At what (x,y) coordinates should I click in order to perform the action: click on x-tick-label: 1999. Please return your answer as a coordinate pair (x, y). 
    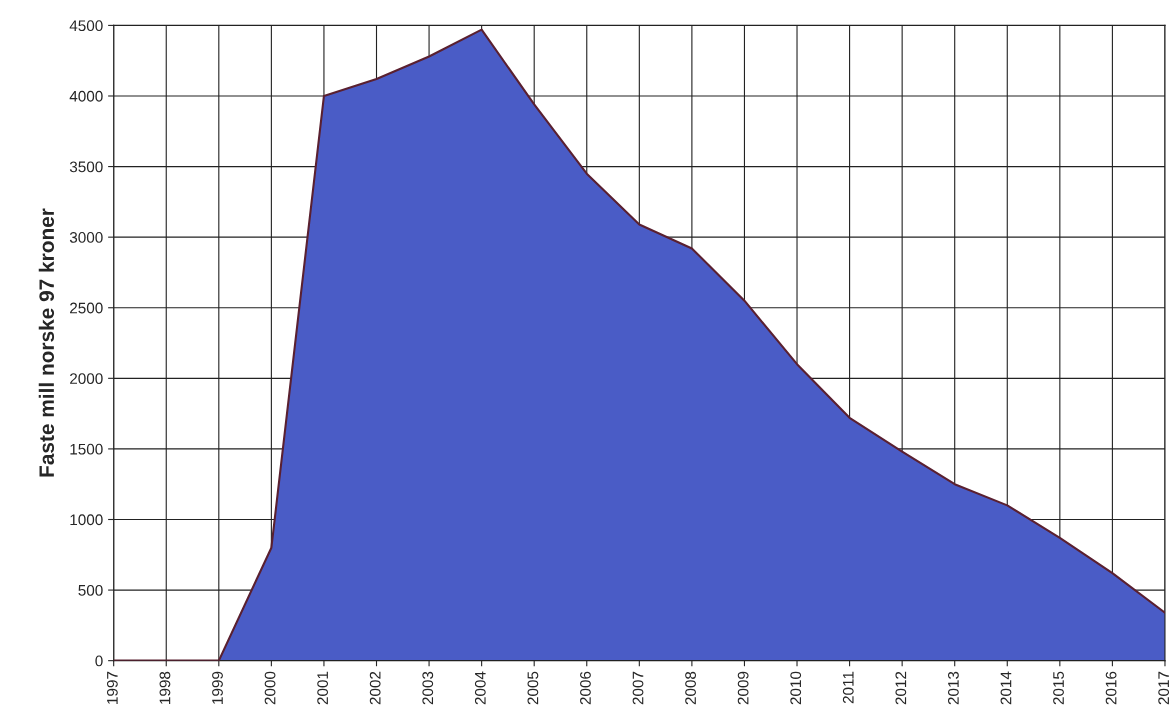
    Looking at the image, I should click on (217, 687).